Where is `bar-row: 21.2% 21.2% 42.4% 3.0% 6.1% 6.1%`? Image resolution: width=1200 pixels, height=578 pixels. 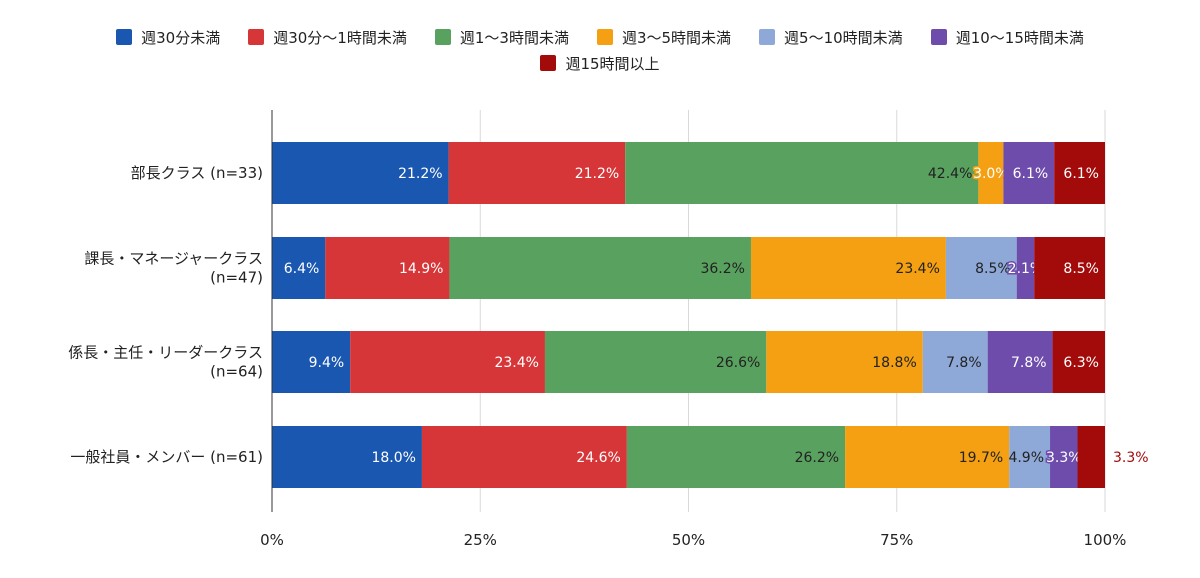
bar-row: 21.2% 21.2% 42.4% 3.0% 6.1% 6.1% is located at coordinates (688, 173).